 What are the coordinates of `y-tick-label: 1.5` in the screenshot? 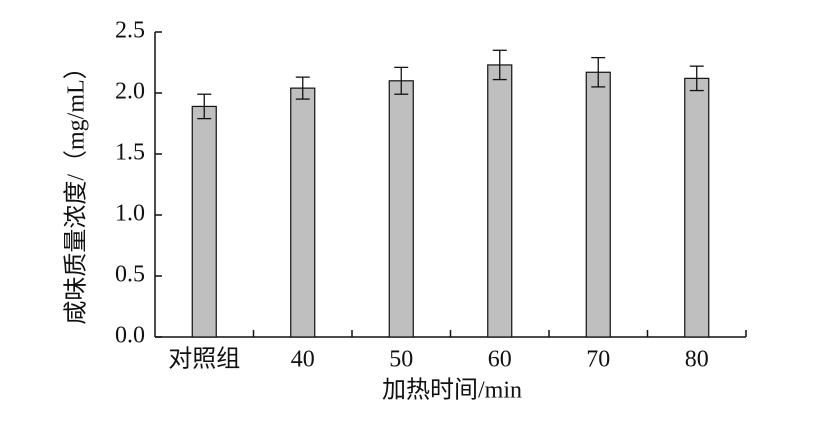 It's located at (130, 153).